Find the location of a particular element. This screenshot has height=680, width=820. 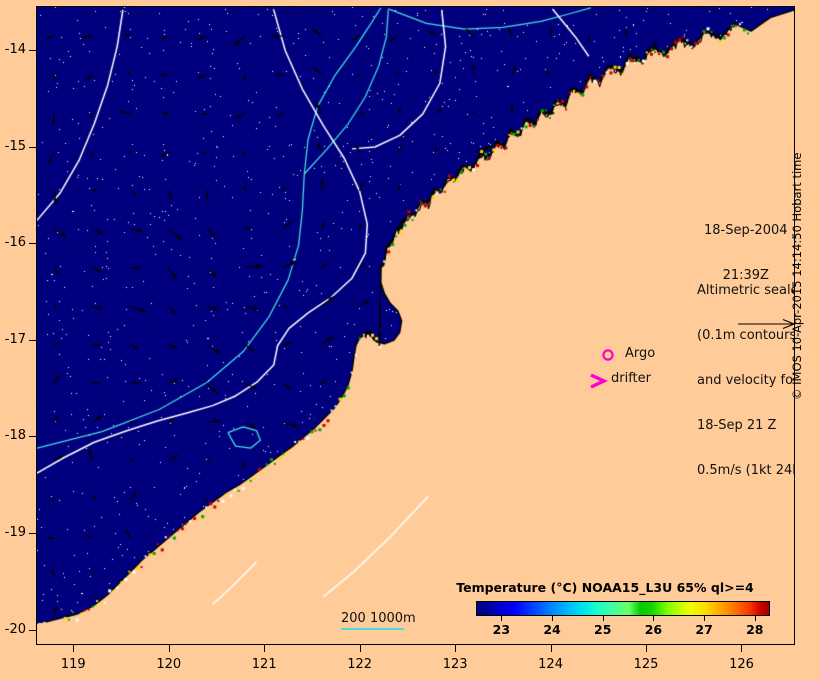

x-tick-label: 120 is located at coordinates (169, 664).